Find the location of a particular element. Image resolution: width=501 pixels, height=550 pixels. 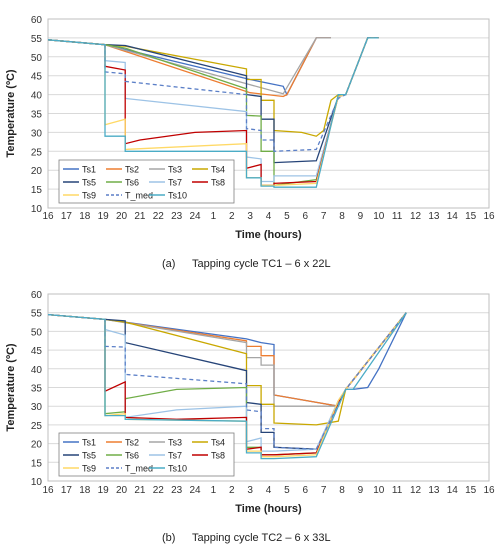

x-tick-label: 20 is located at coordinates (122, 490).